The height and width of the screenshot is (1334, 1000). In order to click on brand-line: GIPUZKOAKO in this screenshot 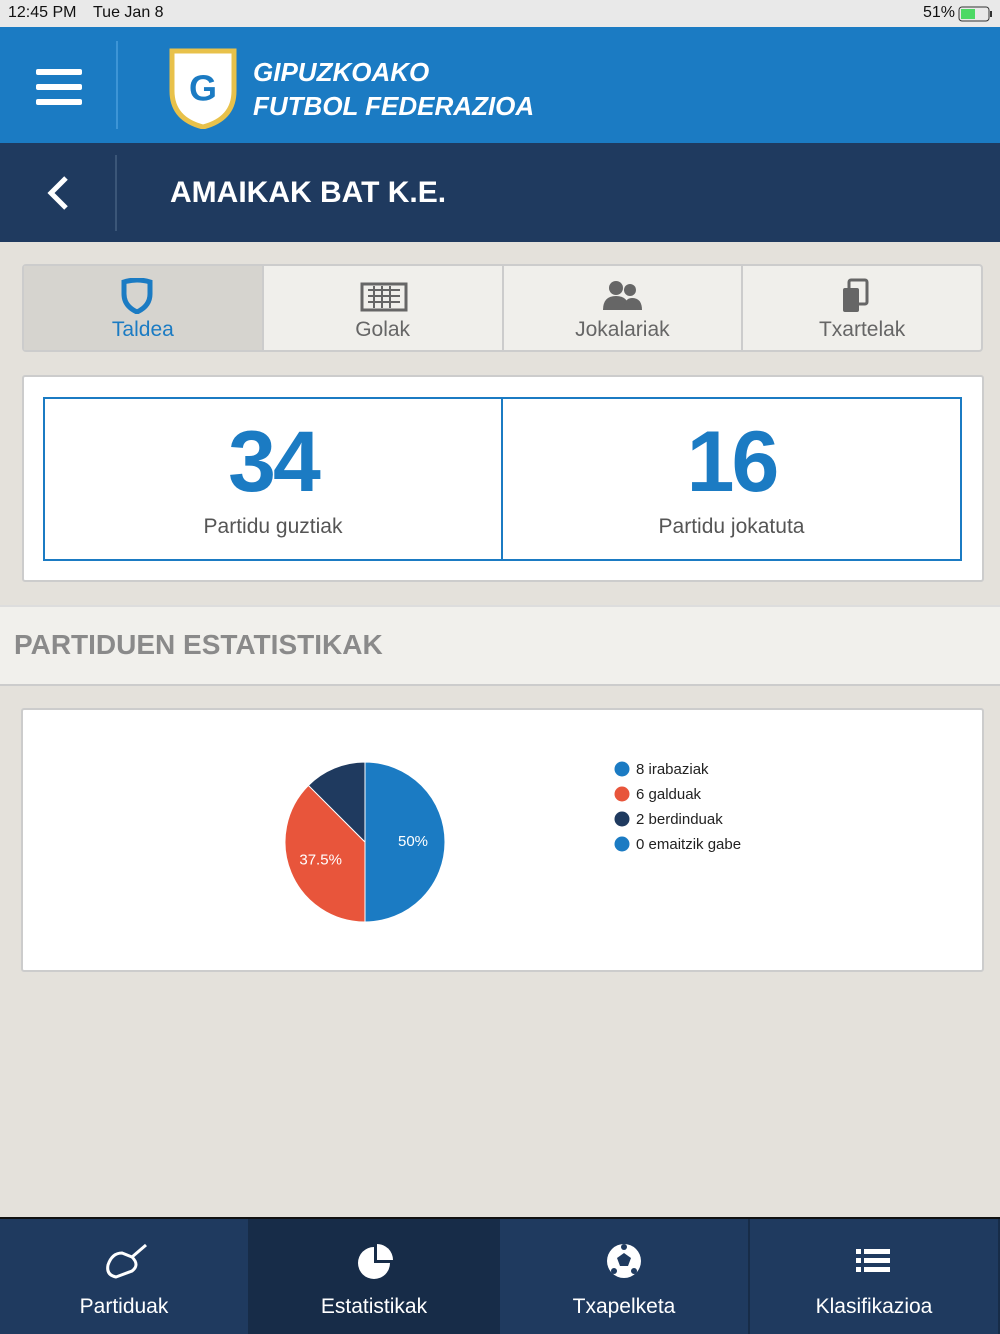, I will do `click(341, 72)`.